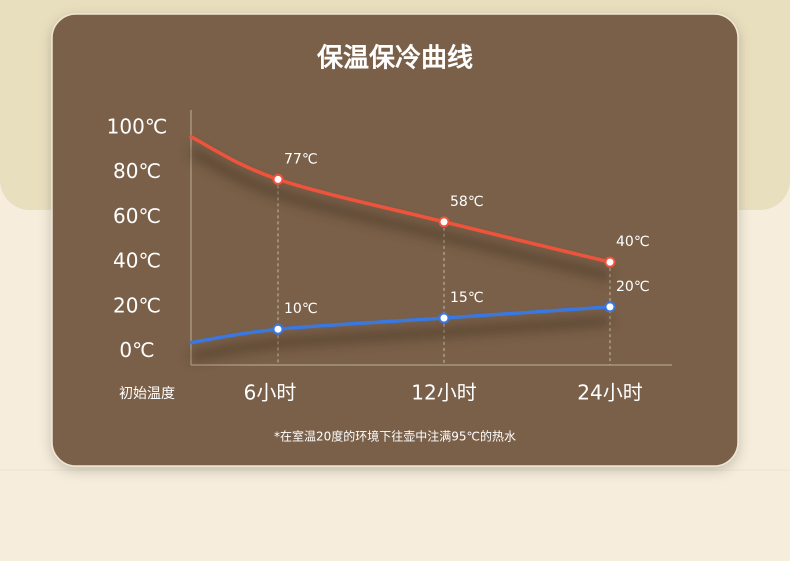 This screenshot has width=790, height=561. I want to click on value-label: 40℃, so click(633, 242).